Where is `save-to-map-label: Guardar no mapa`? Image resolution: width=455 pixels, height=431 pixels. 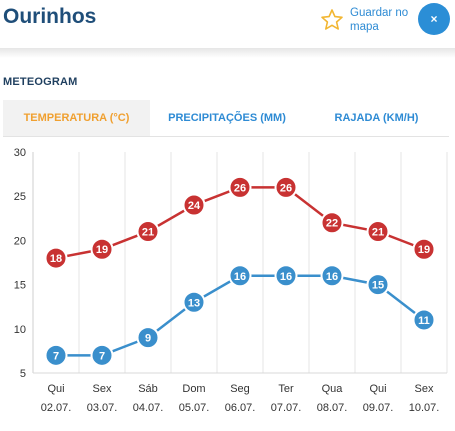
save-to-map-label: Guardar no mapa is located at coordinates (379, 20).